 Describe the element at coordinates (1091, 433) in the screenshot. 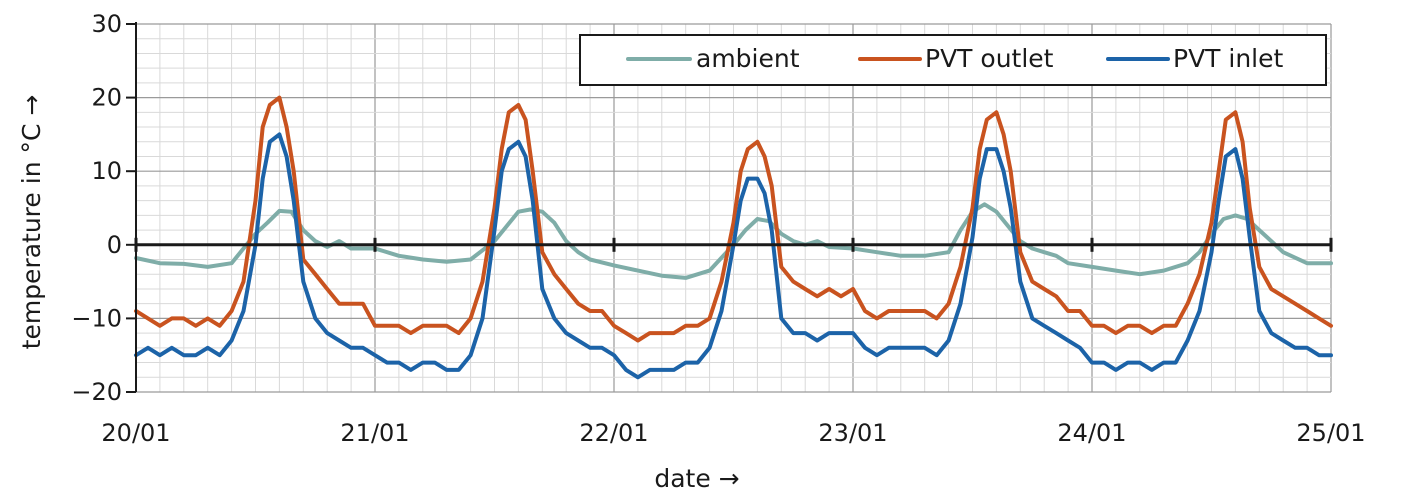

I see `x-tick-label: 24/01` at that location.